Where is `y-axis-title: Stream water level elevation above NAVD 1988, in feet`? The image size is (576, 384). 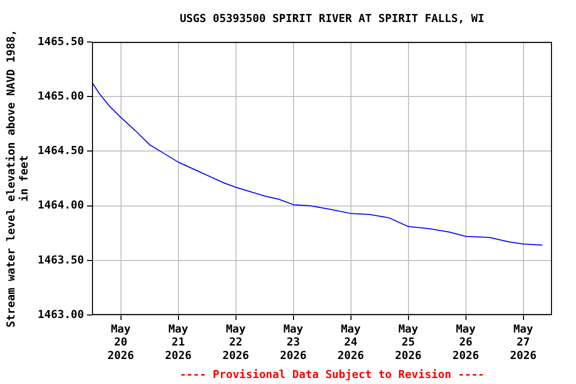 y-axis-title: Stream water level elevation above NAVD 1988, in feet is located at coordinates (17, 178).